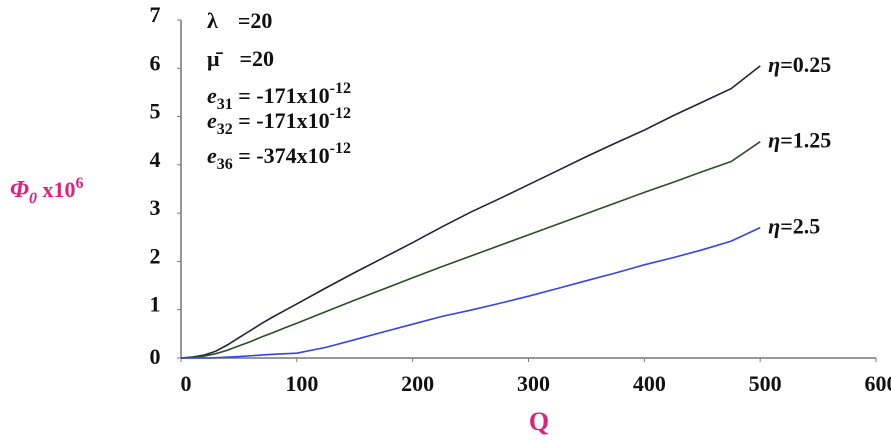 The width and height of the screenshot is (891, 440). Describe the element at coordinates (878, 383) in the screenshot. I see `x-tick-label: 600` at that location.